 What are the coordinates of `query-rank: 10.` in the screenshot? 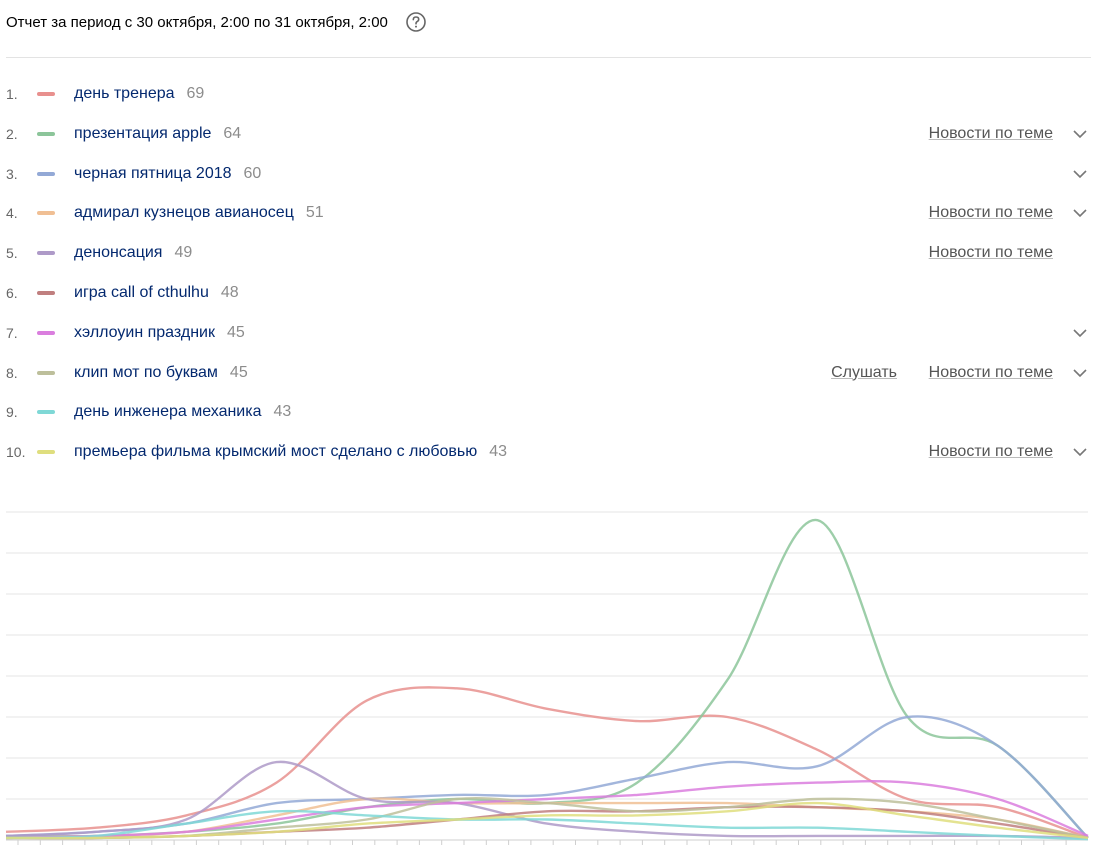 It's located at (16, 452).